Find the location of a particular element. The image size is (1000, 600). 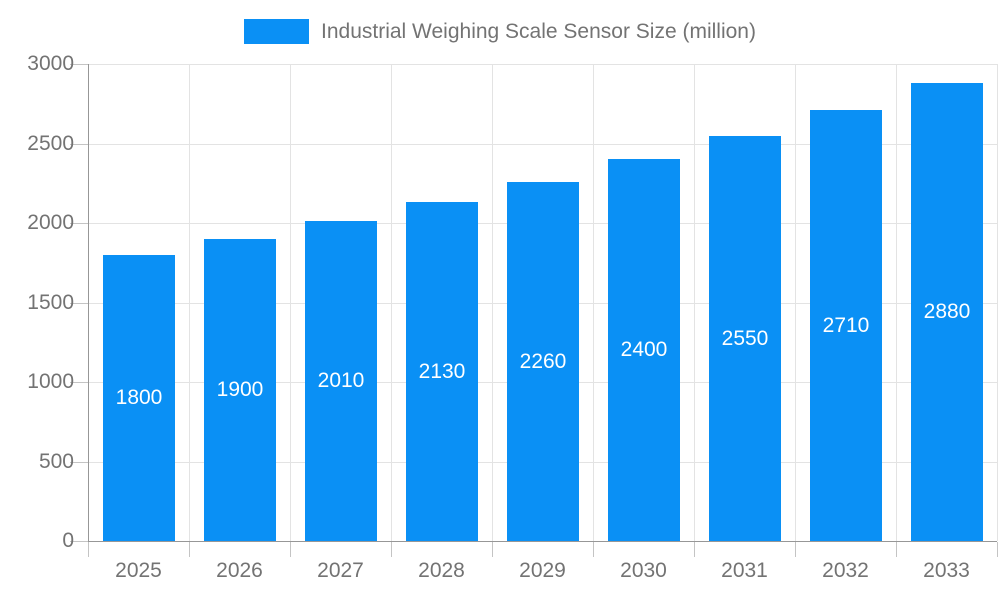

y-axis-tick-label: 1000 is located at coordinates (50, 381).